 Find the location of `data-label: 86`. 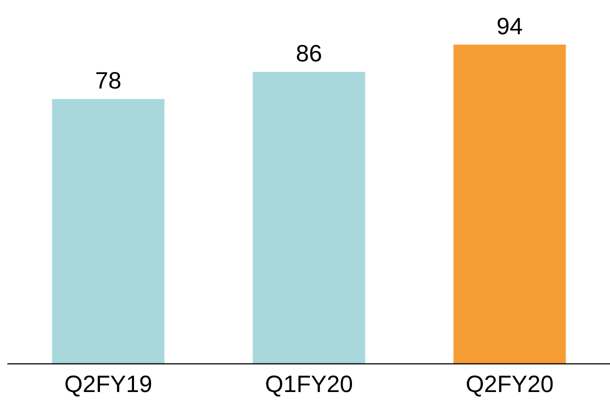

data-label: 86 is located at coordinates (309, 53).